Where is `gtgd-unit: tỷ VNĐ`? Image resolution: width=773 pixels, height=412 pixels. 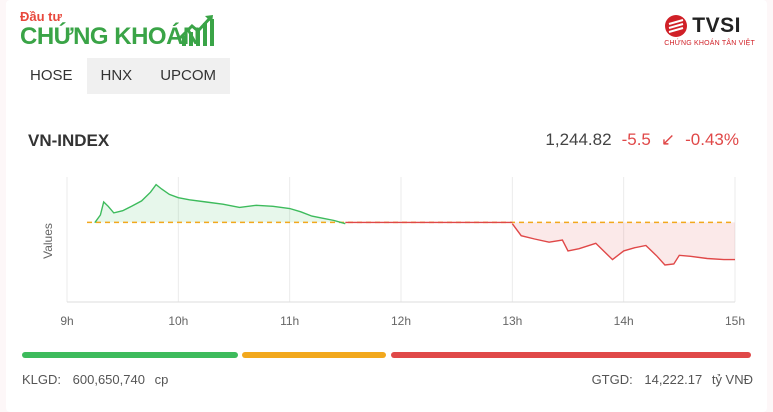
gtgd-unit: tỷ VNĐ is located at coordinates (732, 379).